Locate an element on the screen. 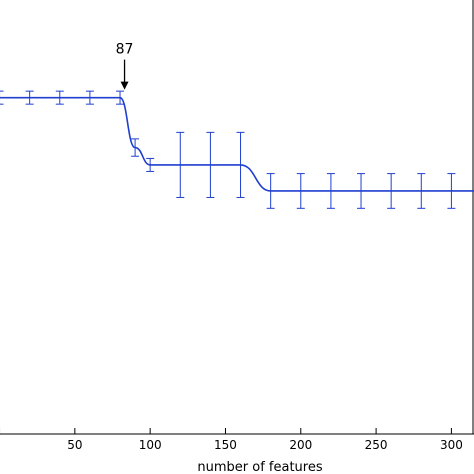 The width and height of the screenshot is (474, 474). x-tick-label: 50 is located at coordinates (74, 445).